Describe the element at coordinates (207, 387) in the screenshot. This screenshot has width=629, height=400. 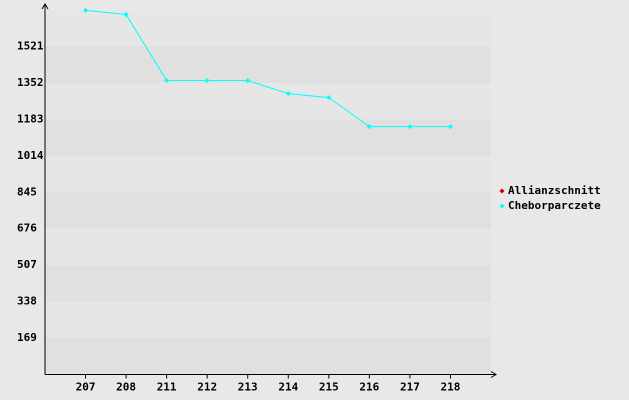
I see `x-tick-label: 212` at that location.